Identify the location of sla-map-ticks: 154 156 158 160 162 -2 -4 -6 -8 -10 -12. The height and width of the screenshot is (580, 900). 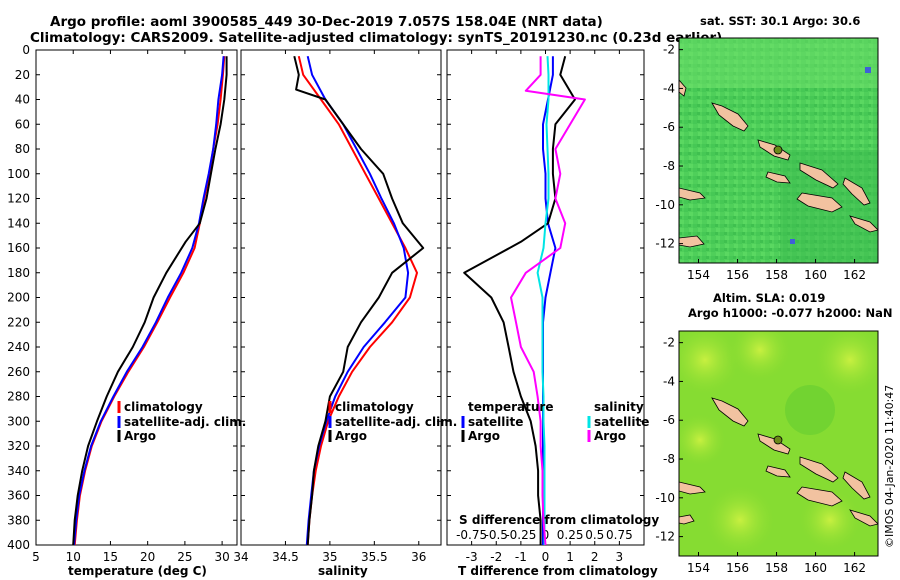
(760, 455).